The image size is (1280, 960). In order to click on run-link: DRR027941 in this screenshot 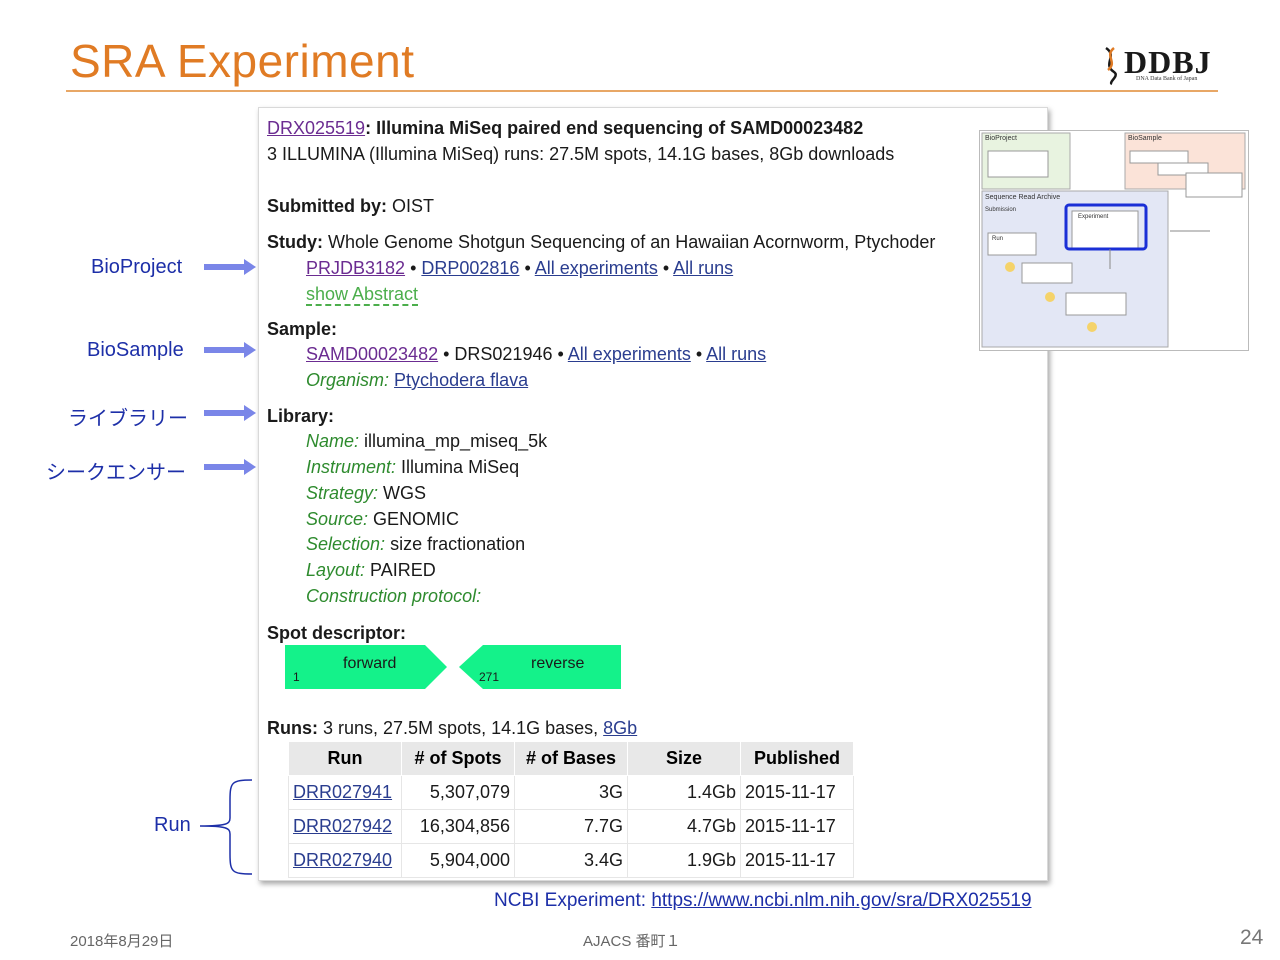, I will do `click(343, 792)`.